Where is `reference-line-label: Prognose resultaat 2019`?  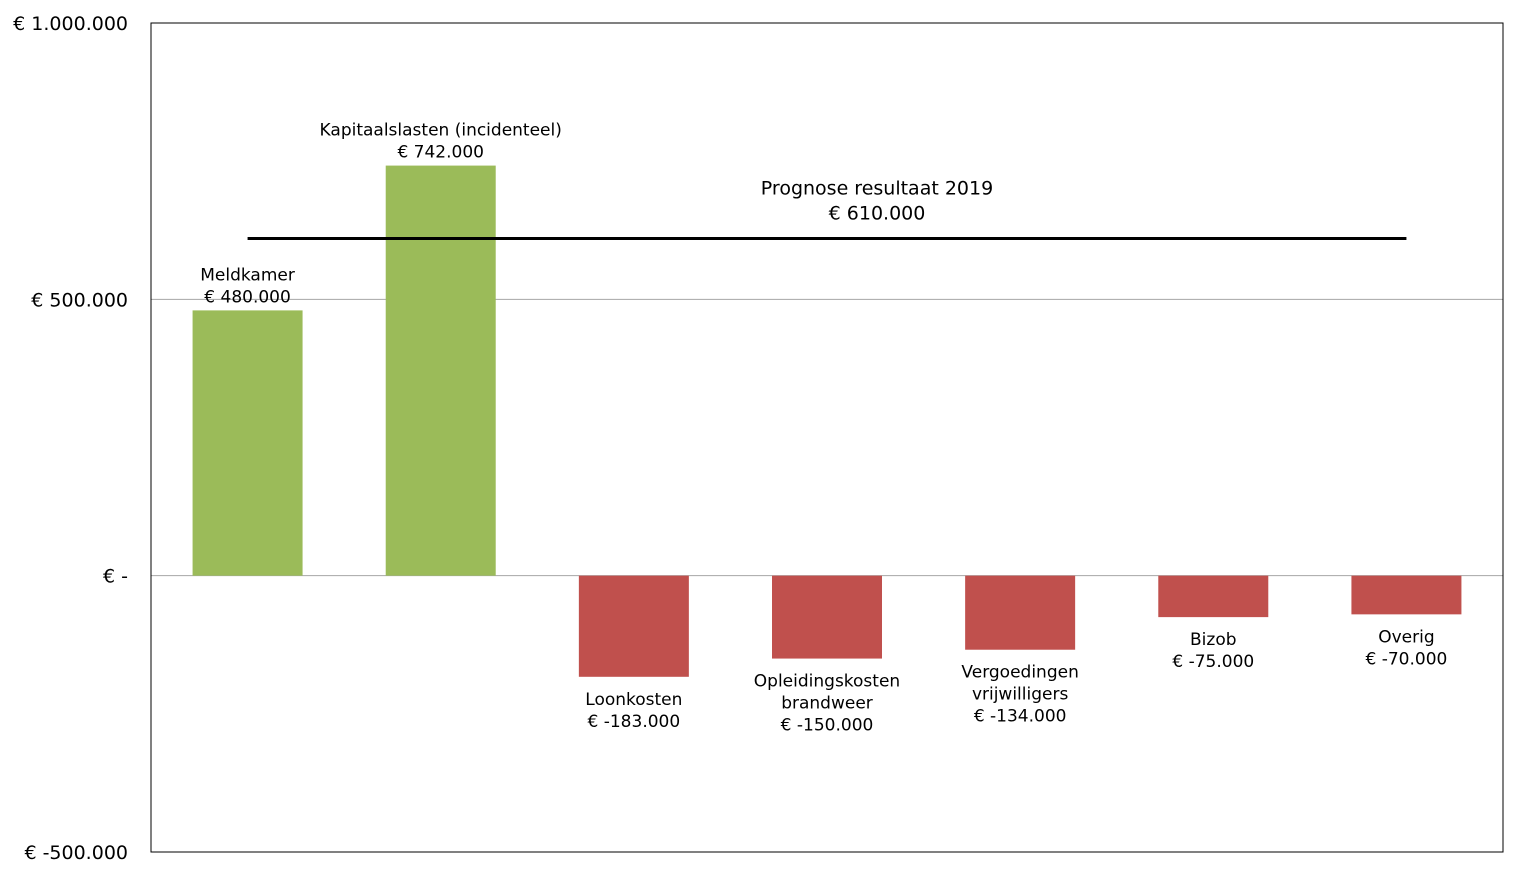
reference-line-label: Prognose resultaat 2019 is located at coordinates (877, 189).